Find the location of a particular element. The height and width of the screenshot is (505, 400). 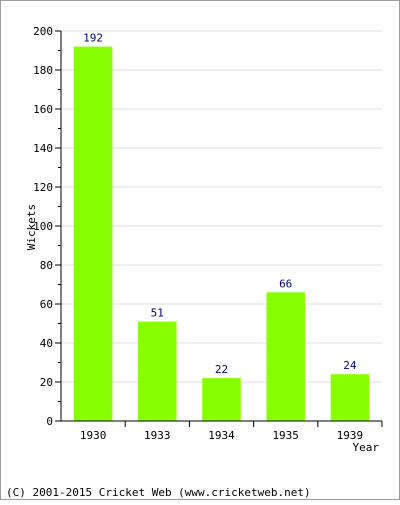

x-tick-label: 1935 is located at coordinates (285, 435).